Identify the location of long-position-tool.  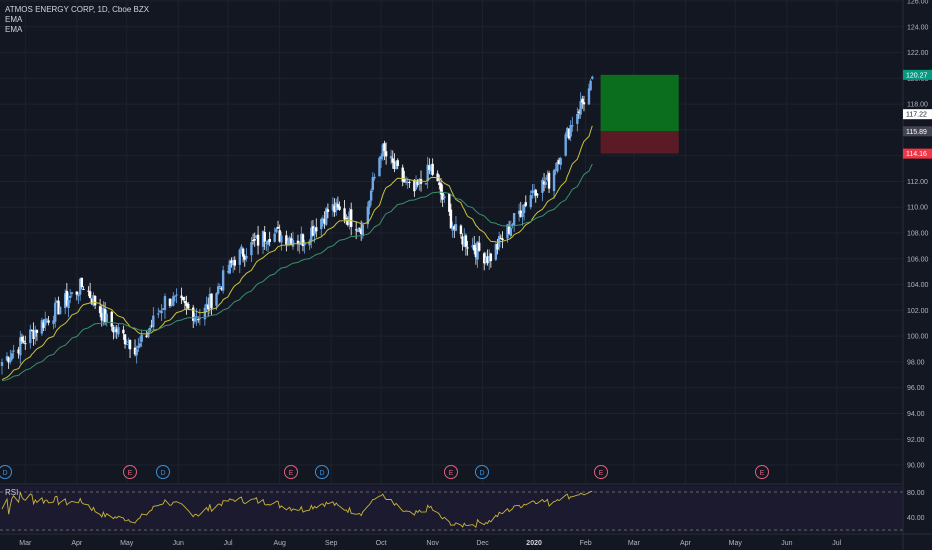
(639, 114).